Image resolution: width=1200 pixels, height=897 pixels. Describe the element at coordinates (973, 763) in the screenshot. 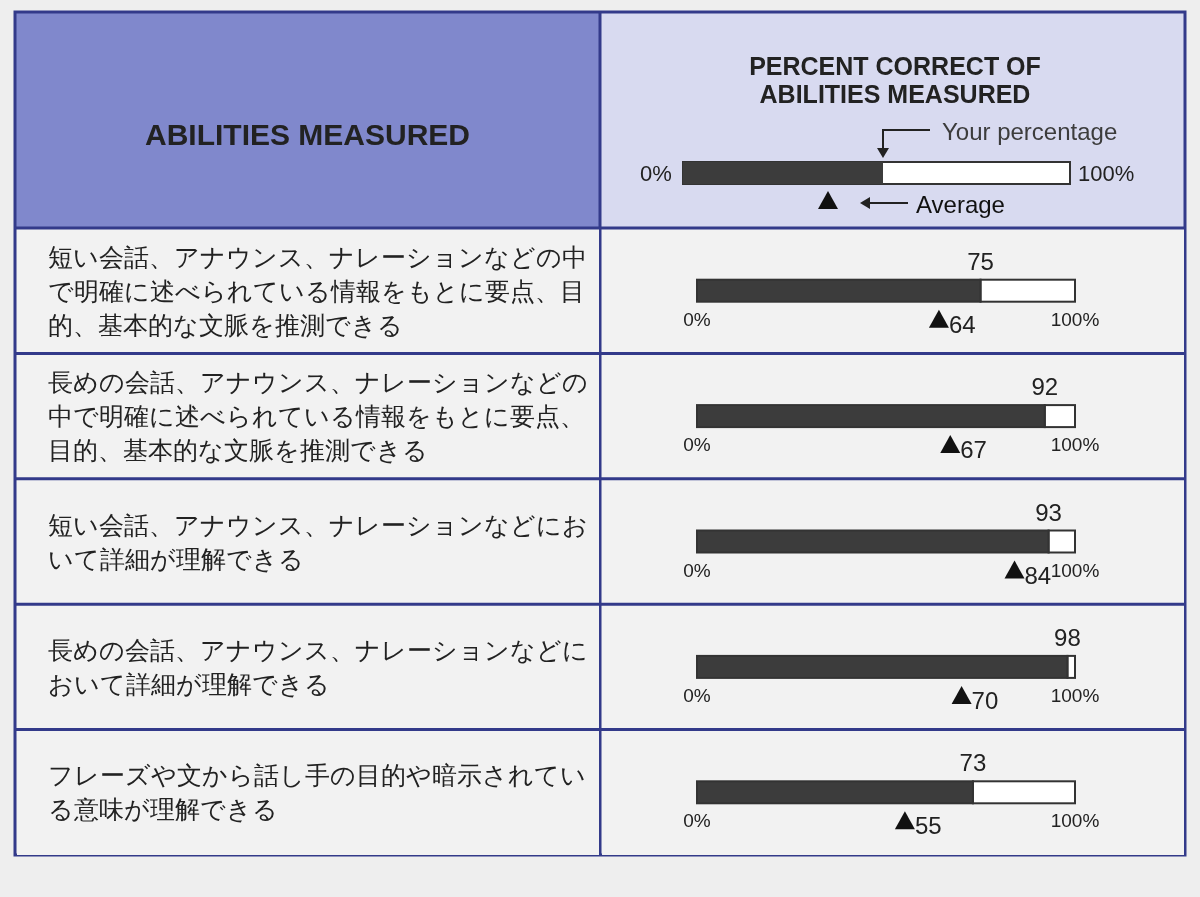

I see `data-label: 73` at that location.